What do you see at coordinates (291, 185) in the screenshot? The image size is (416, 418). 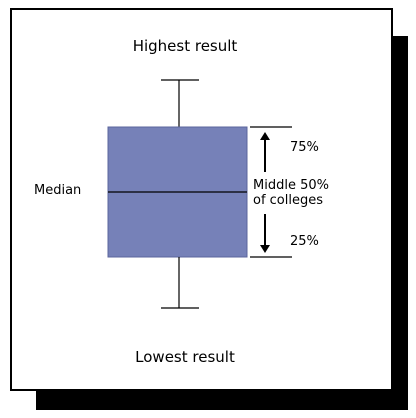 I see `middle-50-label: Middle 50%` at bounding box center [291, 185].